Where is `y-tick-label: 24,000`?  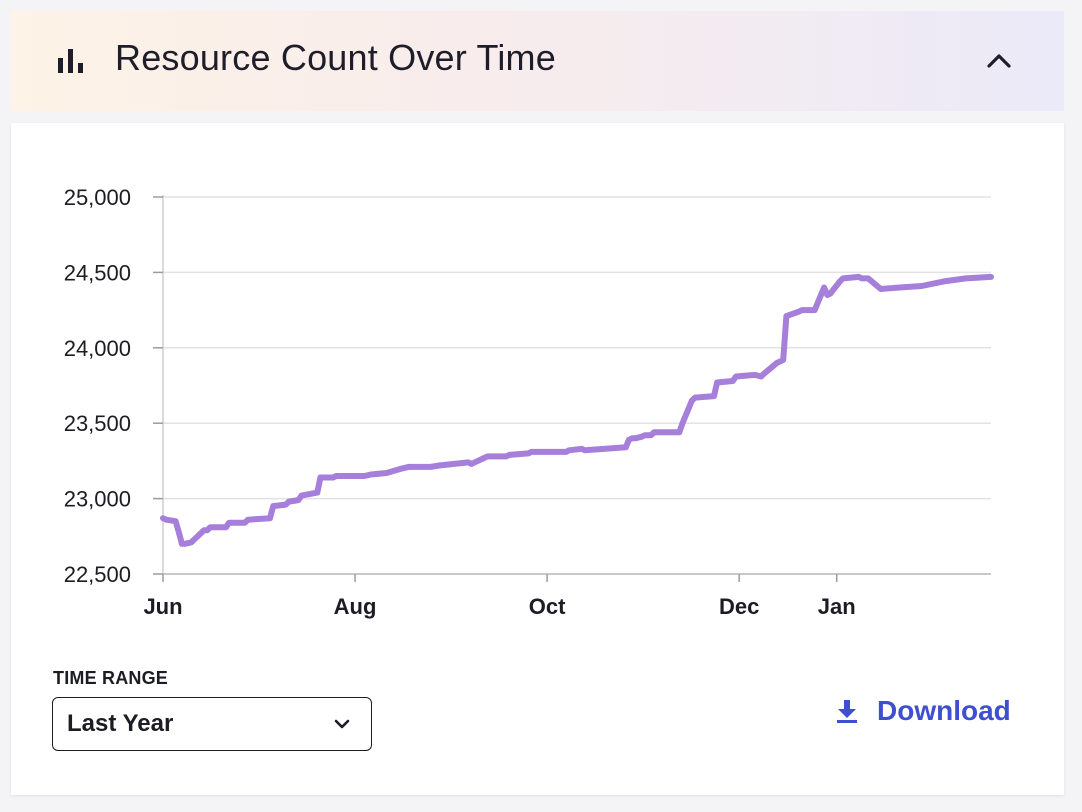
y-tick-label: 24,000 is located at coordinates (97, 348).